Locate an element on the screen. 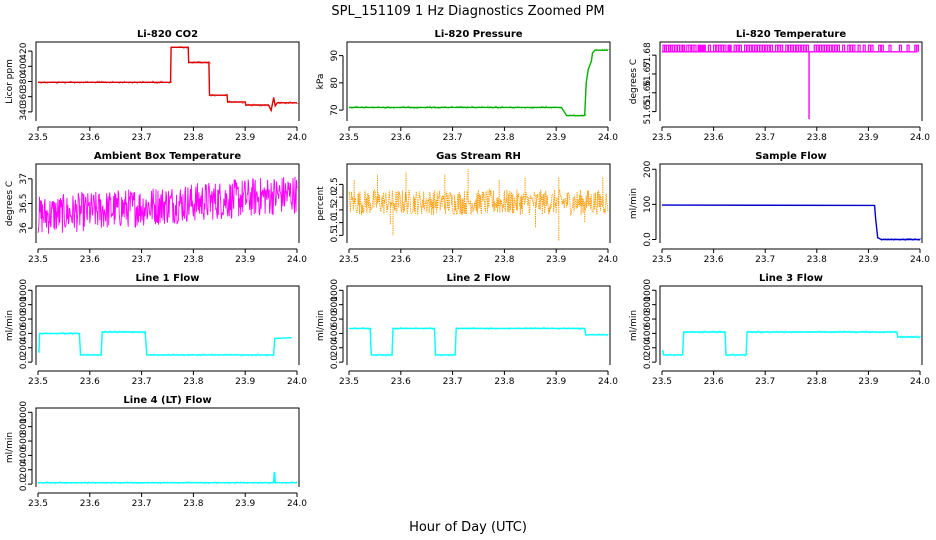  y-tick-label: 36.5 is located at coordinates (24, 203).